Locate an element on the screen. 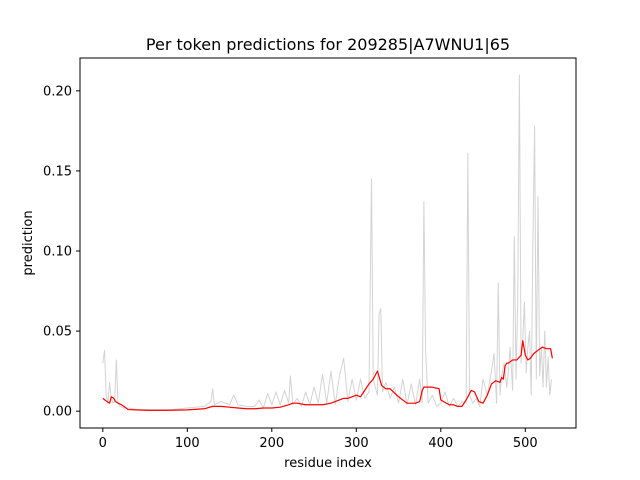 Image resolution: width=640 pixels, height=480 pixels. series-line-smoothed is located at coordinates (327, 375).